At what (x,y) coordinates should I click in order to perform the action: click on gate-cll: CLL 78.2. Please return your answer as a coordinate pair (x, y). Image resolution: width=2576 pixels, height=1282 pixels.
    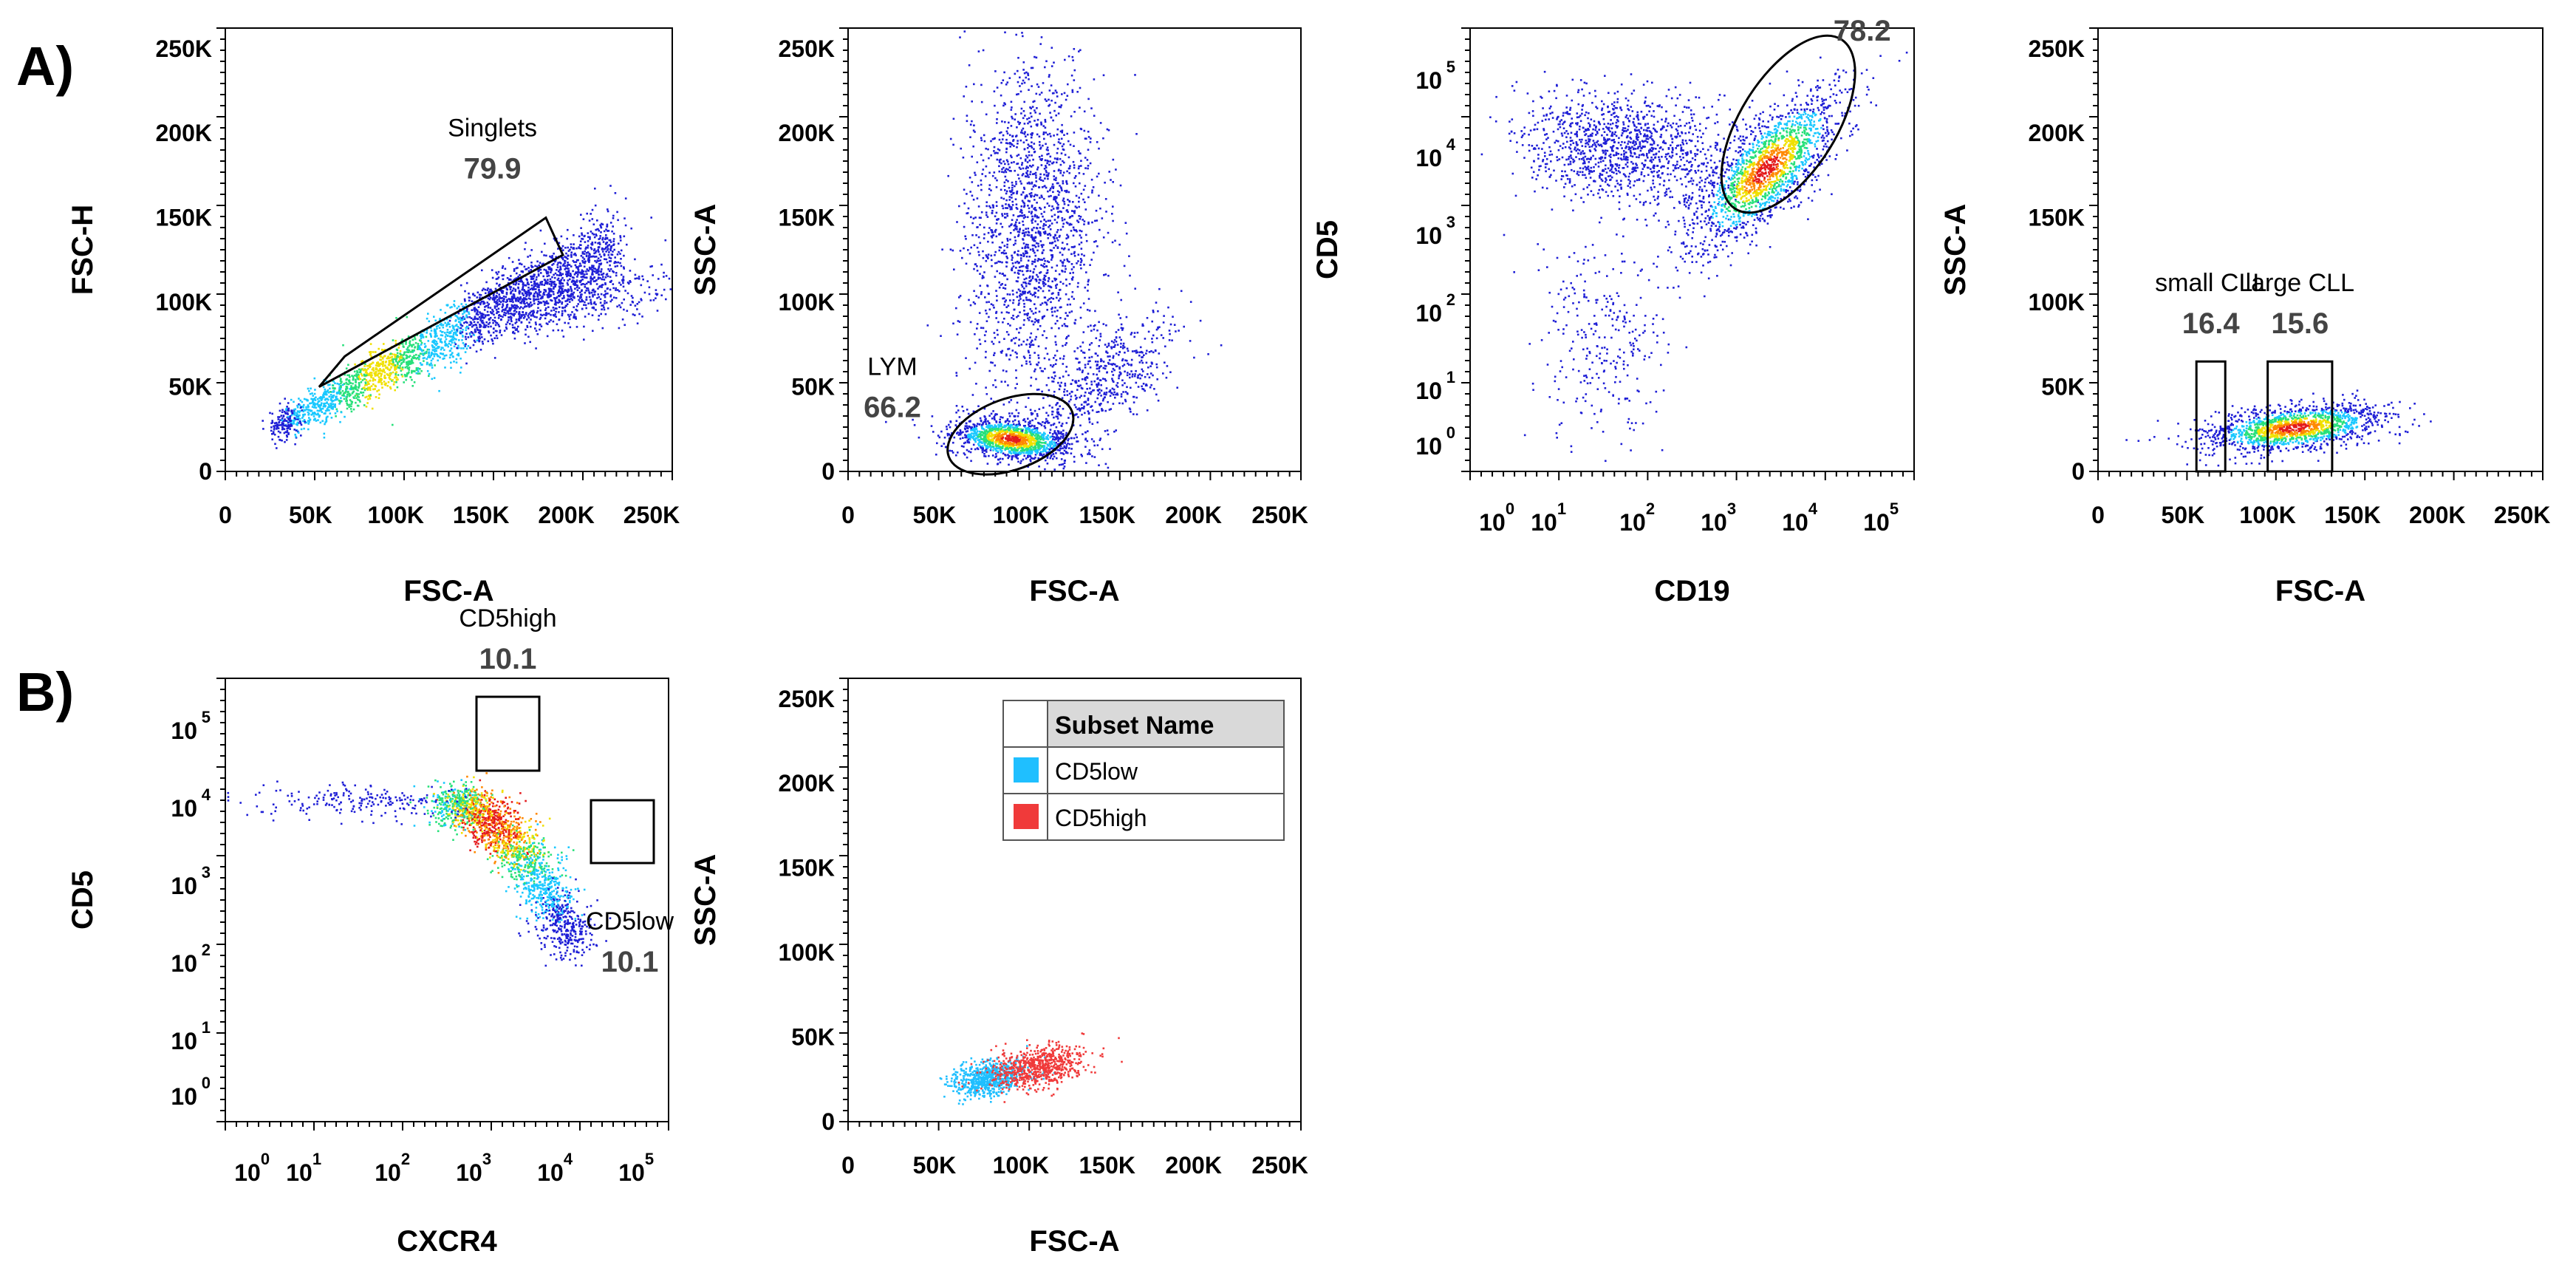
    Looking at the image, I should click on (1805, 107).